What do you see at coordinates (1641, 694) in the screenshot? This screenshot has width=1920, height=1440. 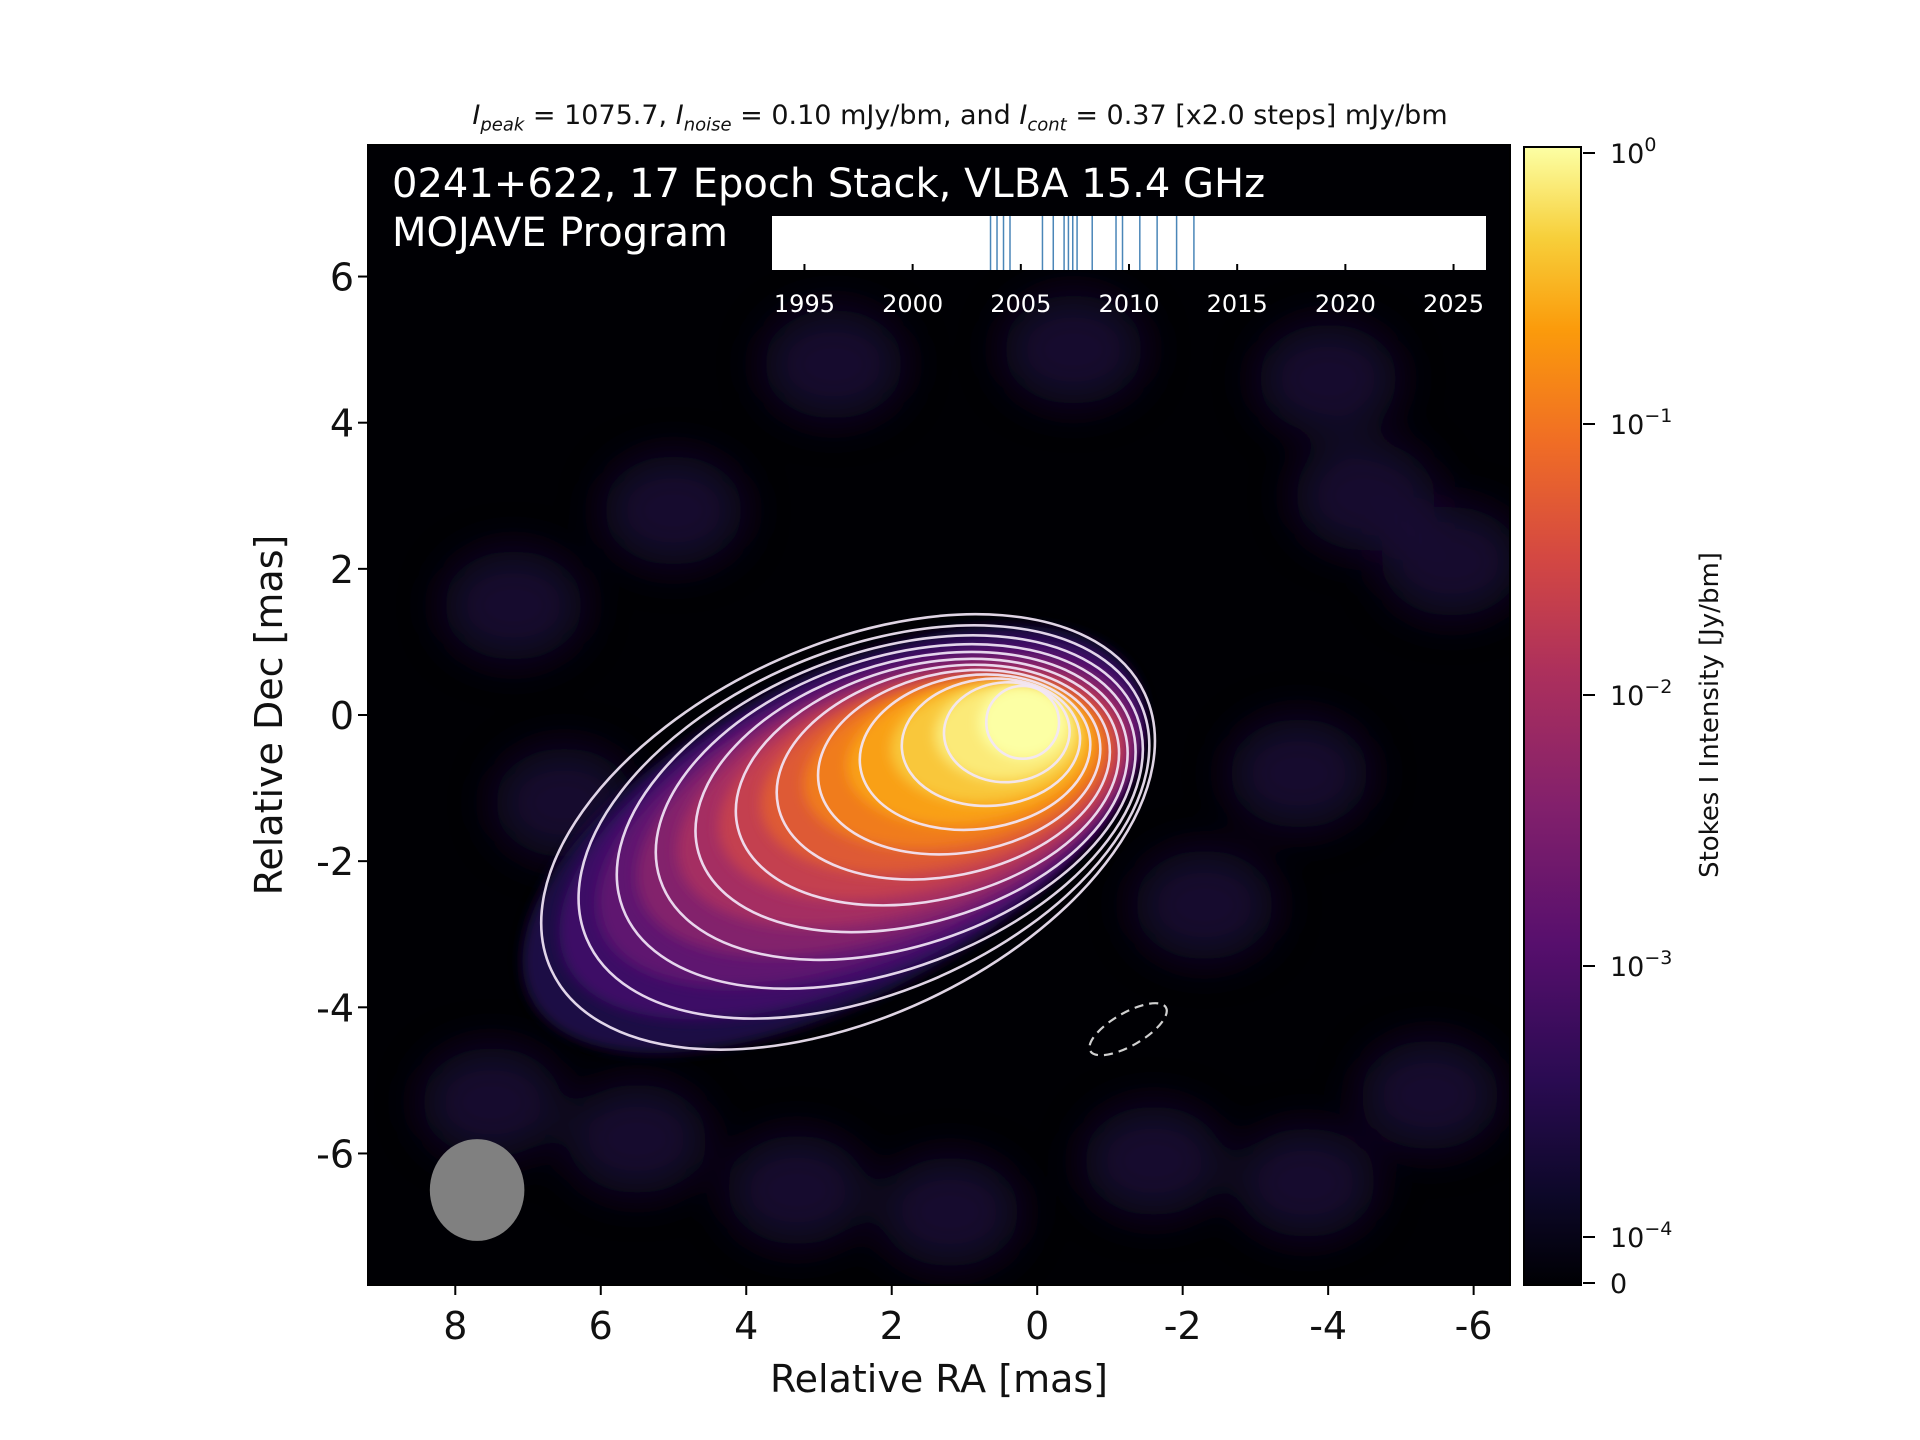 I see `colorbar-tick-label: 10⁻²` at bounding box center [1641, 694].